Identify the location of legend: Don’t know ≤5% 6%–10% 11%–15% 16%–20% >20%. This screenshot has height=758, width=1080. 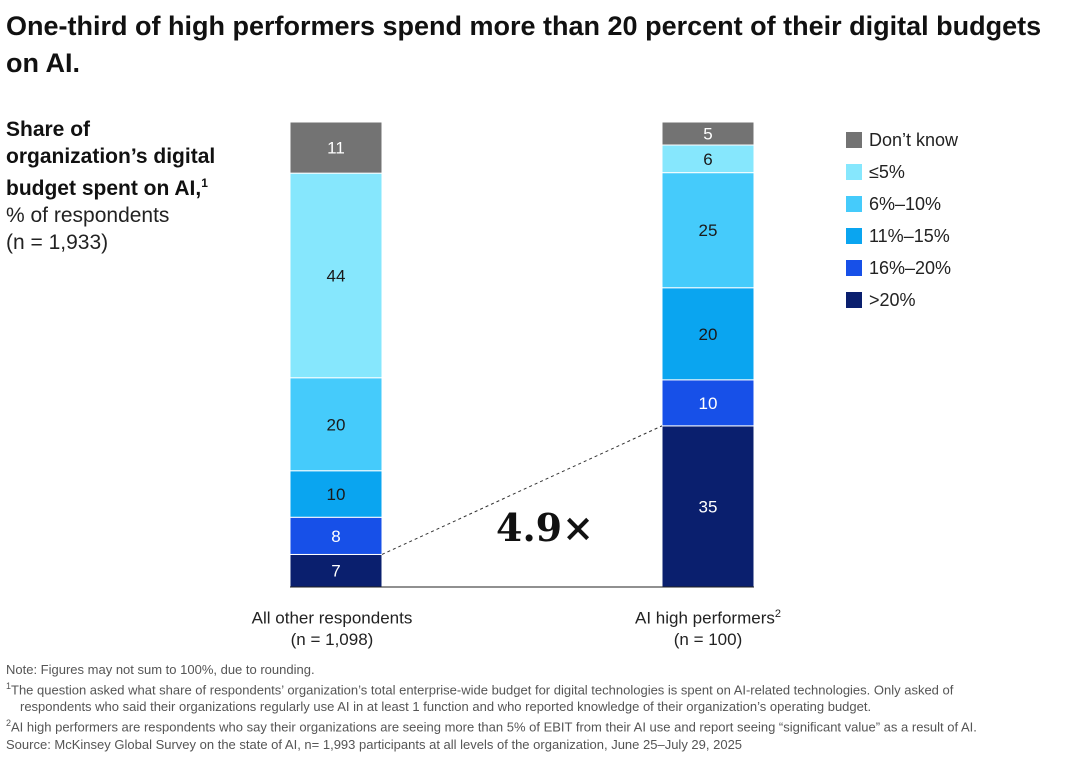
(902, 220).